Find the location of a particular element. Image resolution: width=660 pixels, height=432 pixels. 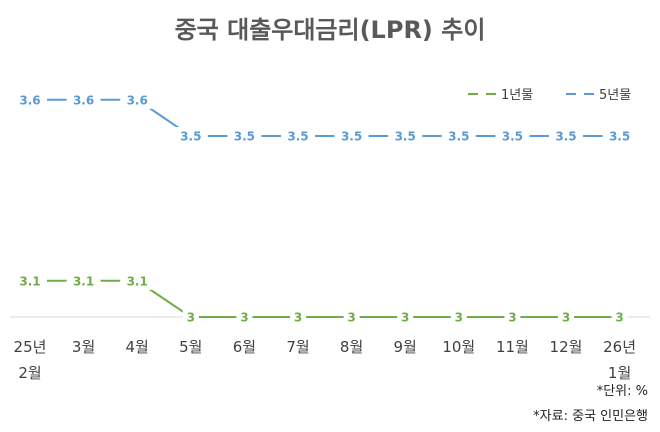

chart-title: 중국 대출우대금리(LPR) 추이 is located at coordinates (330, 30).